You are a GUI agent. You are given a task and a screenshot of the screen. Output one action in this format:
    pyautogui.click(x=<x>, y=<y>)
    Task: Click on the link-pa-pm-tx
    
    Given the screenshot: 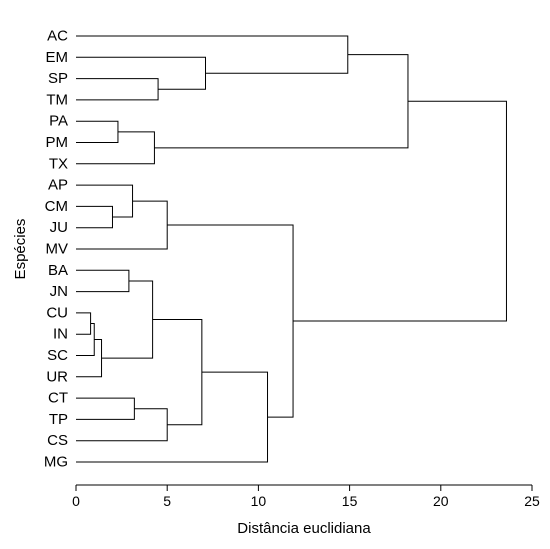 What is the action you would take?
    pyautogui.click(x=115, y=148)
    